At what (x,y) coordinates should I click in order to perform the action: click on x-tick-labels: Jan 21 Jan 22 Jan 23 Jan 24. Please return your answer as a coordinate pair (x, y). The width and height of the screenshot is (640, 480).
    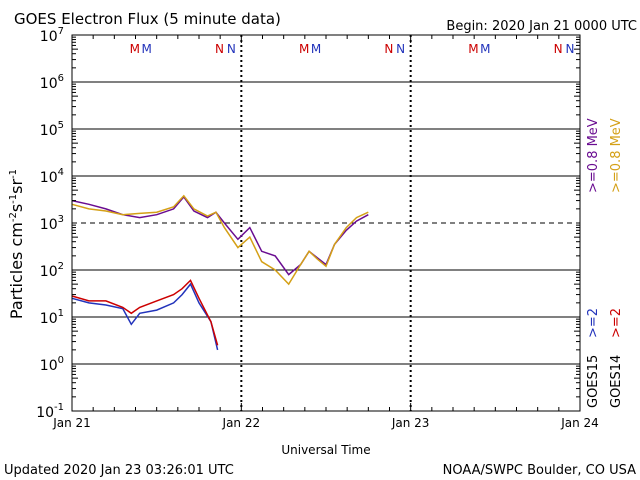
    Looking at the image, I should click on (325, 423).